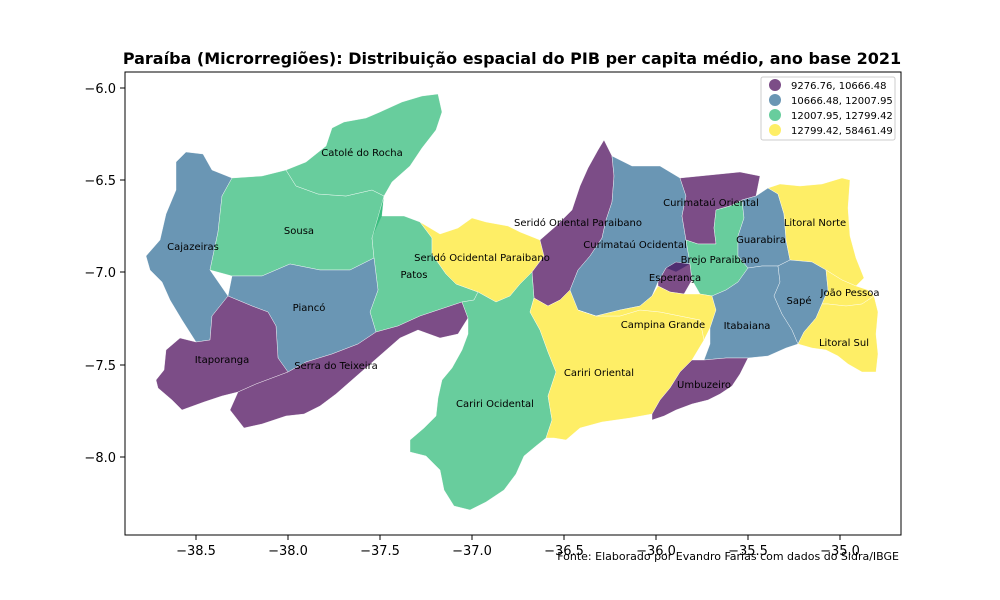 This screenshot has height=600, width=1000. I want to click on legend-label: 12007.95, 12799.42, so click(842, 116).